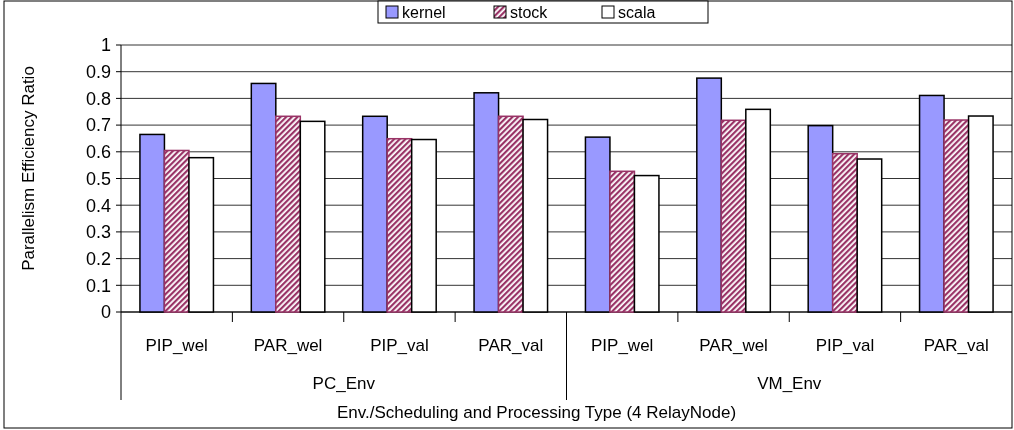 The height and width of the screenshot is (430, 1014). Describe the element at coordinates (98, 72) in the screenshot. I see `y-tick-label: 0.9` at that location.